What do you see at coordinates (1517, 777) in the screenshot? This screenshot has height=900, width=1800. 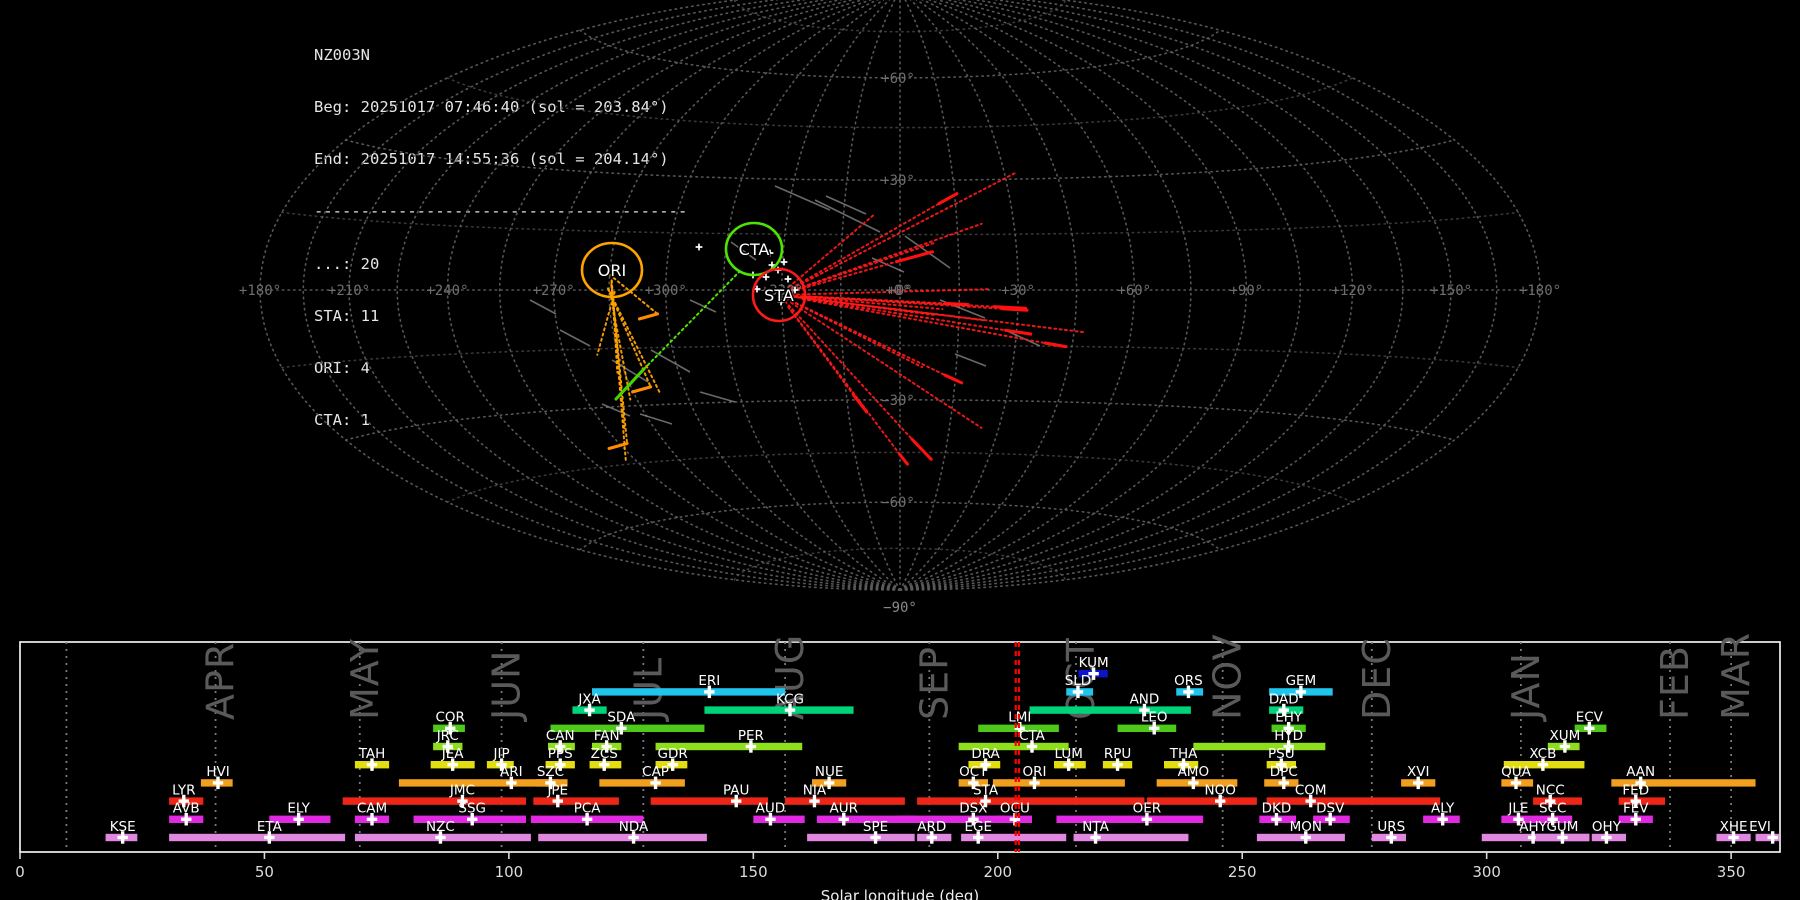 I see `shower-entry: QUA` at bounding box center [1517, 777].